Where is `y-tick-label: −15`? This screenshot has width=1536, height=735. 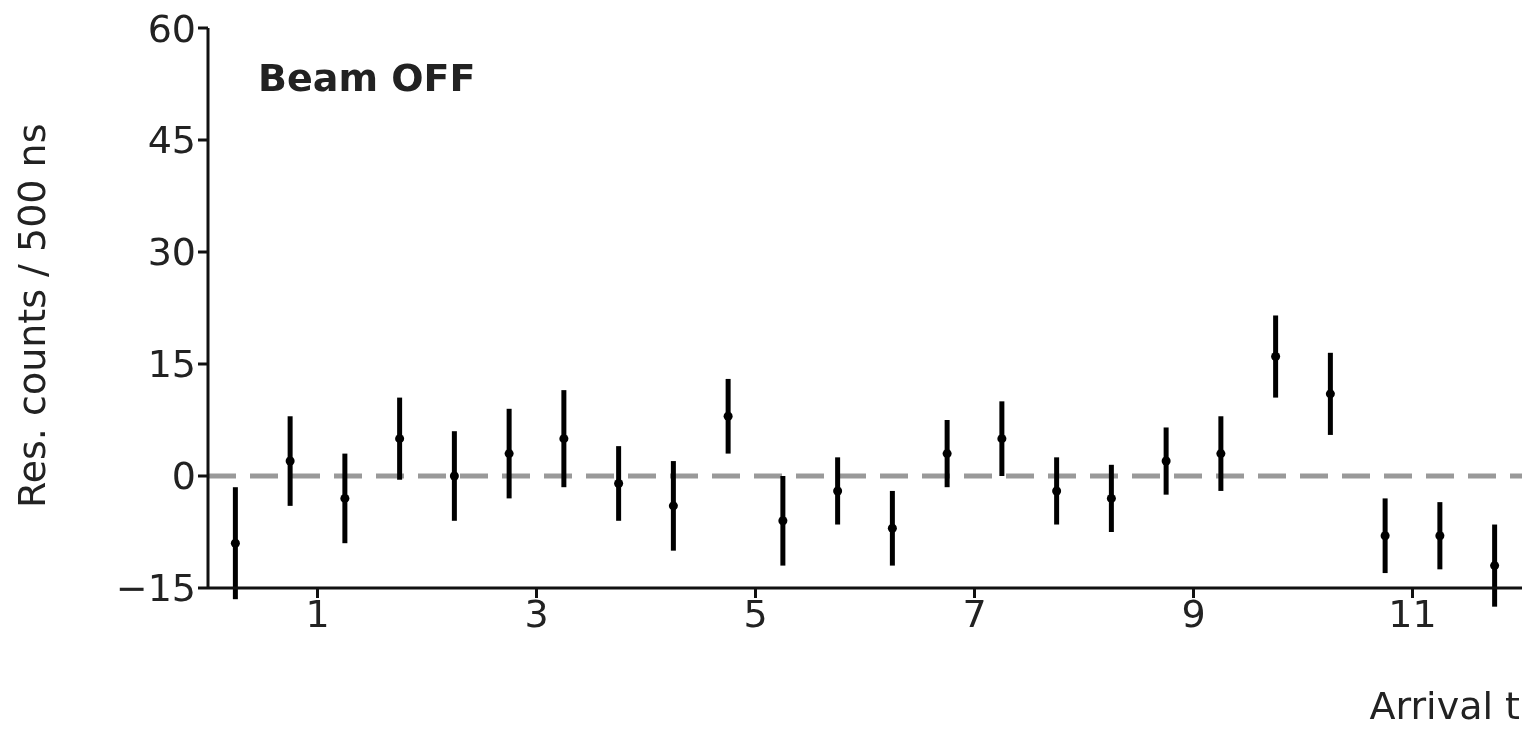
y-tick-label: −15 is located at coordinates (155, 588).